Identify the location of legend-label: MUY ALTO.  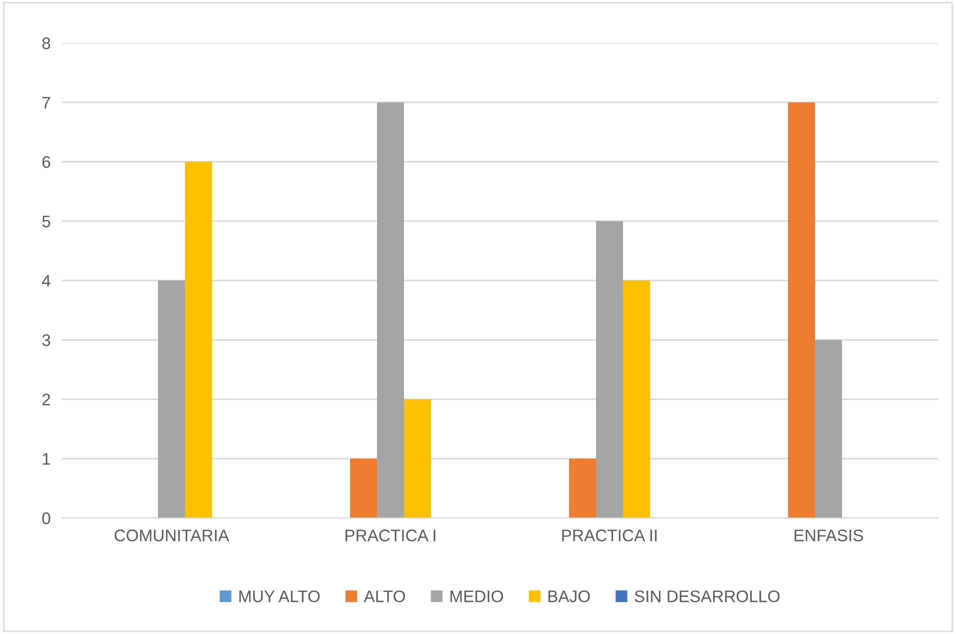
(279, 596).